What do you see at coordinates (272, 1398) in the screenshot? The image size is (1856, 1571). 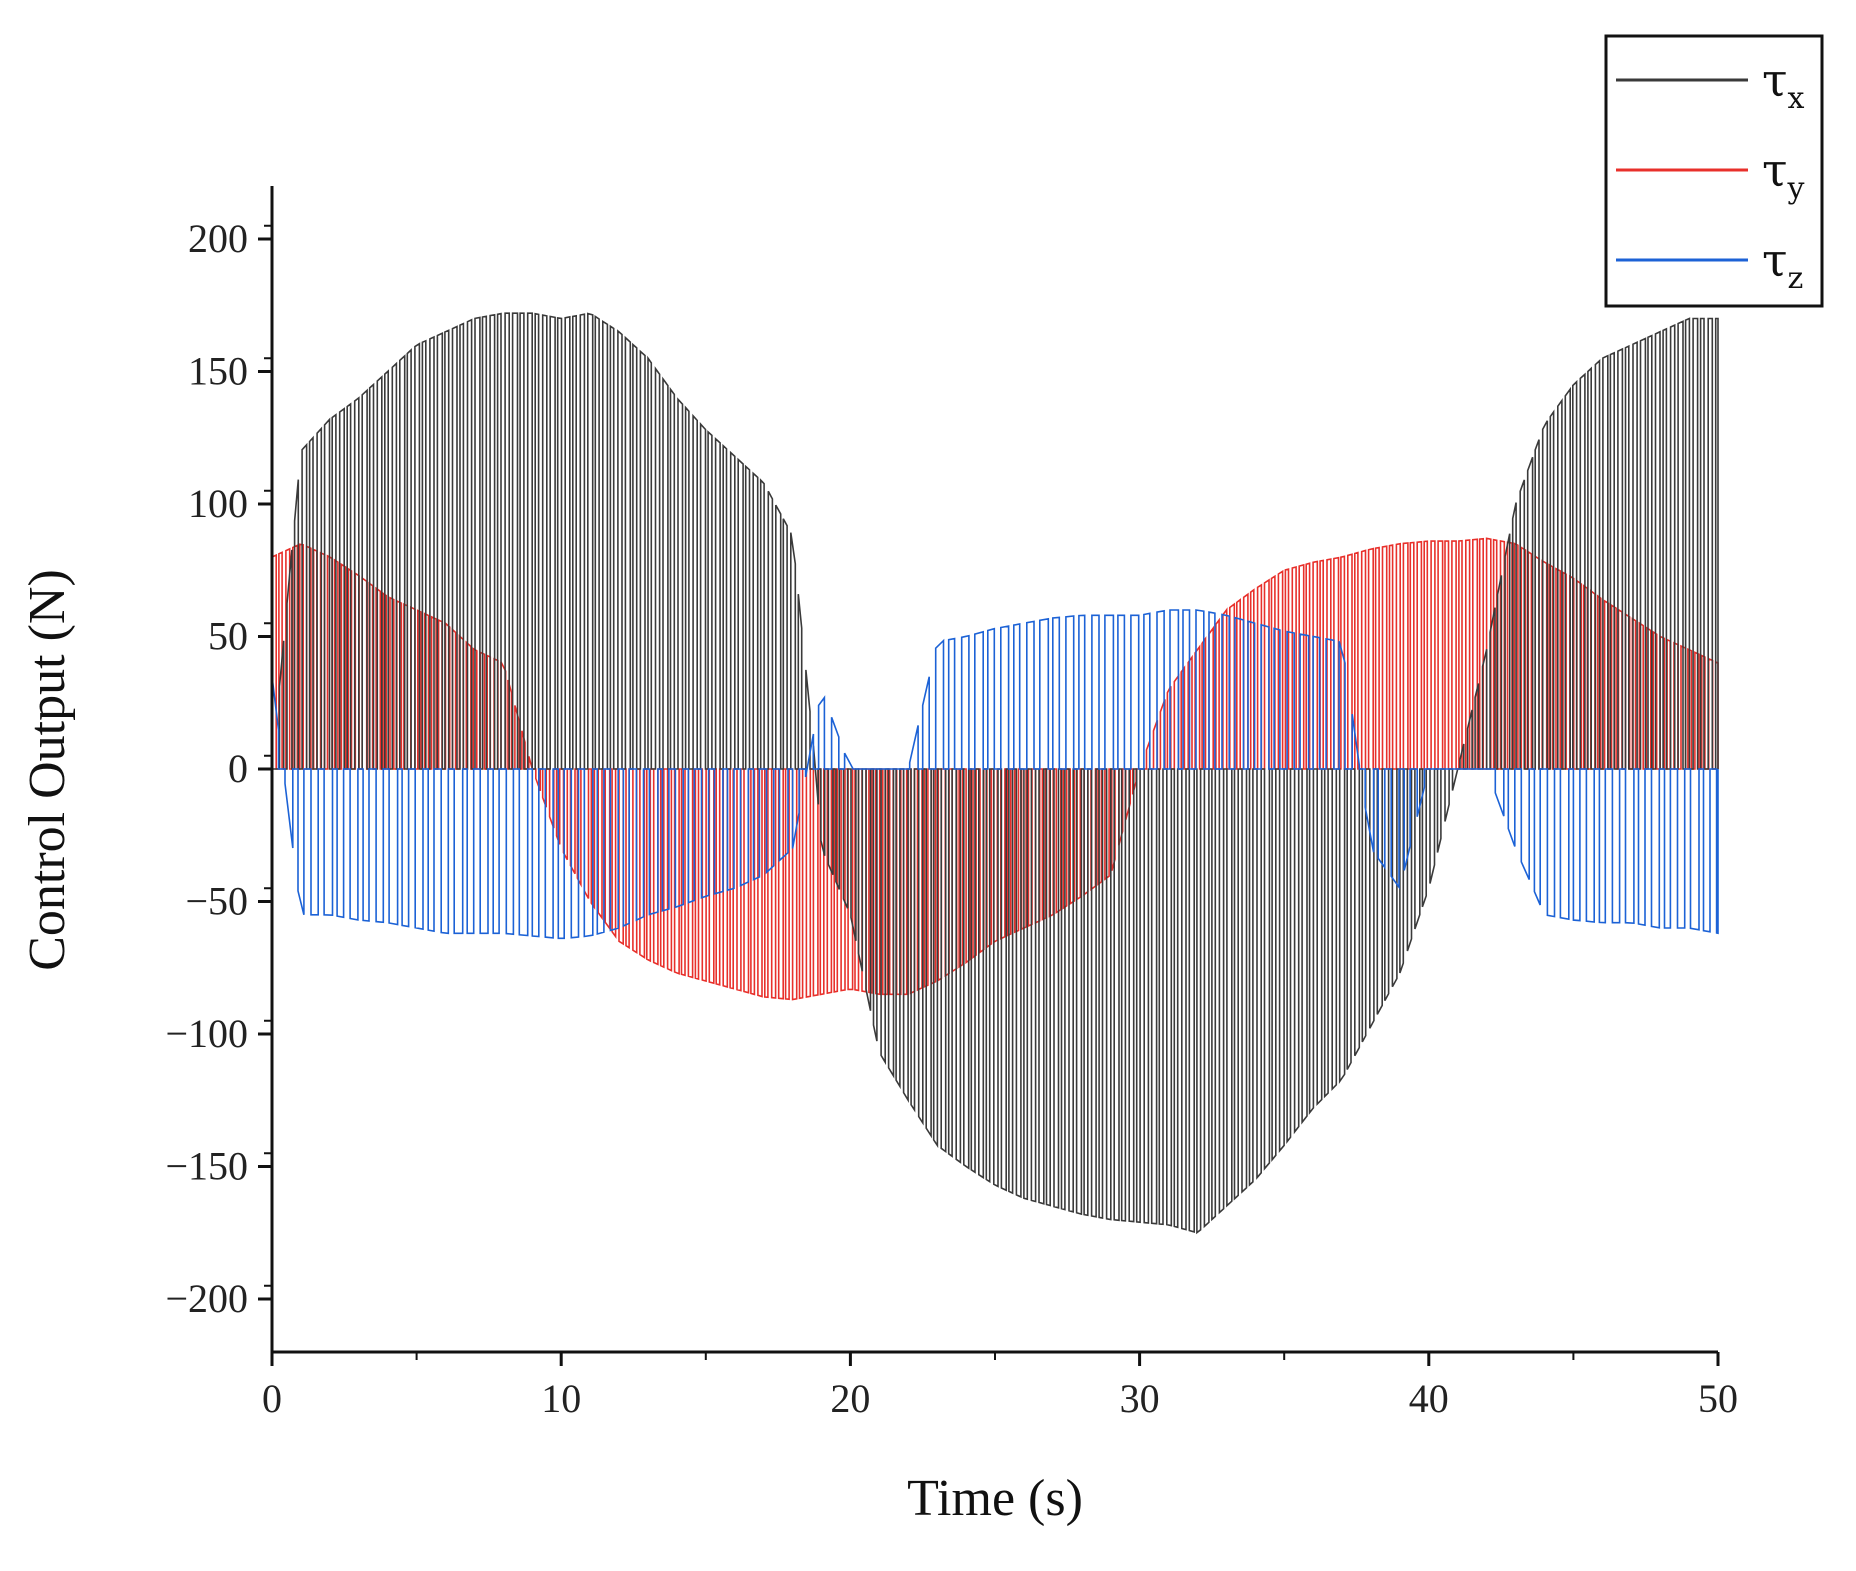 I see `x-tick-label: 0` at bounding box center [272, 1398].